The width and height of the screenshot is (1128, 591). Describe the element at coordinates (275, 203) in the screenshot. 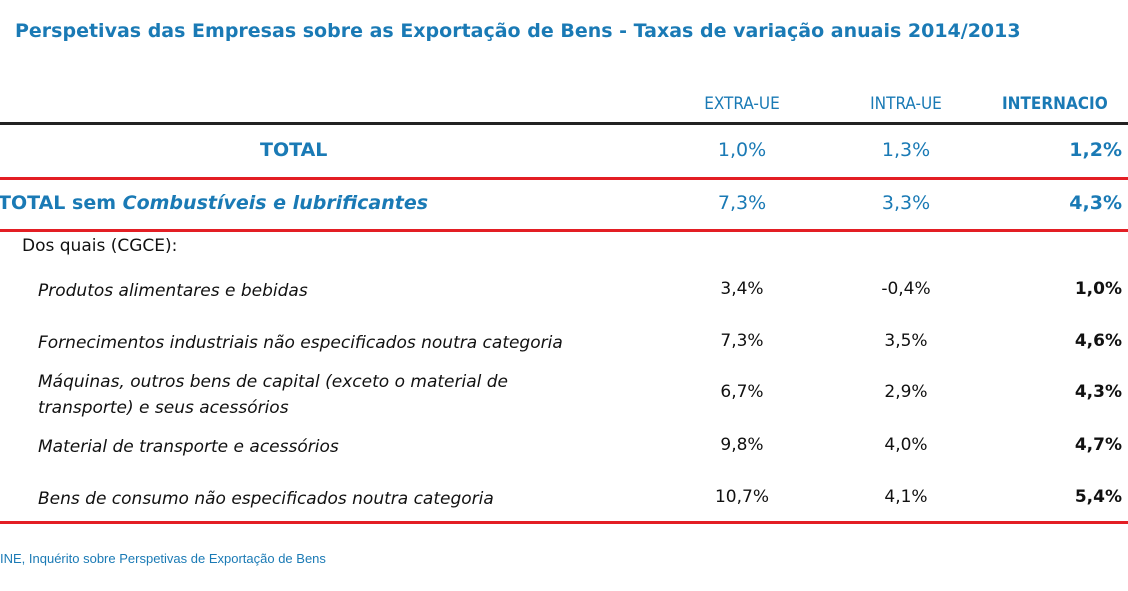

I see `total-sem-italic: Combustíveis e lubrificantes` at that location.